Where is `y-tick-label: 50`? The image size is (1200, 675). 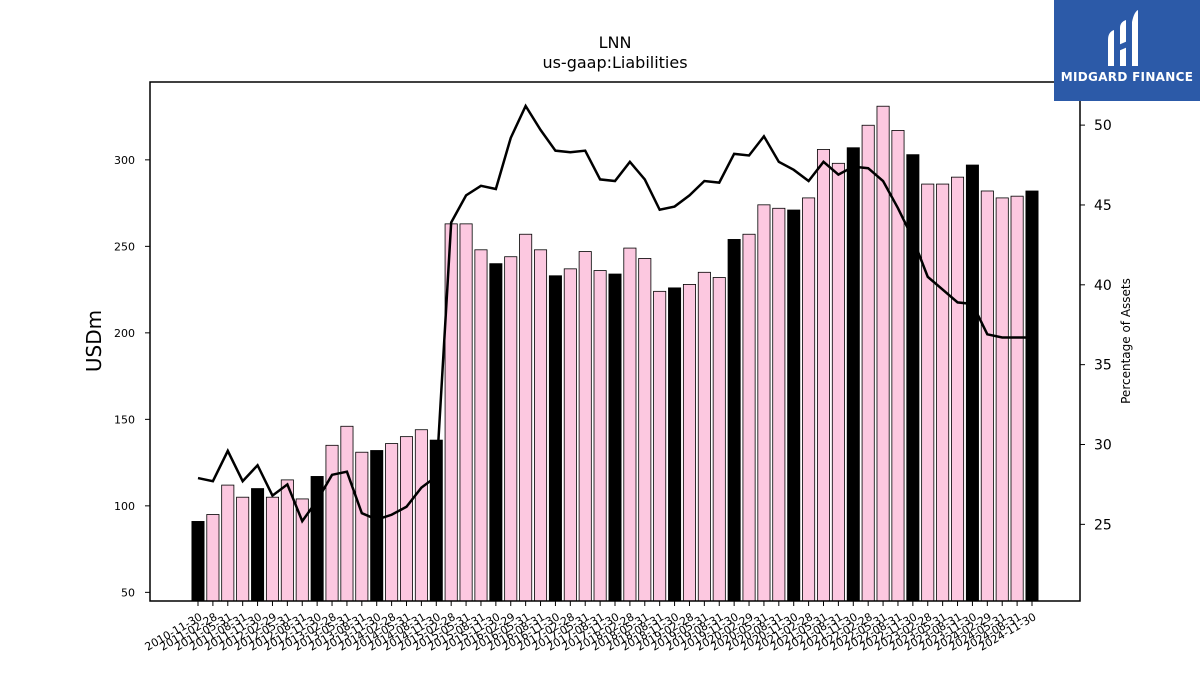
y-tick-label: 50 is located at coordinates (128, 592).